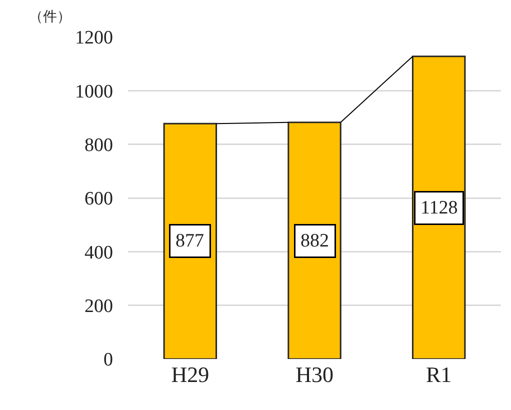 Image resolution: width=511 pixels, height=410 pixels. Describe the element at coordinates (439, 374) in the screenshot. I see `x-tick-label: R1` at that location.